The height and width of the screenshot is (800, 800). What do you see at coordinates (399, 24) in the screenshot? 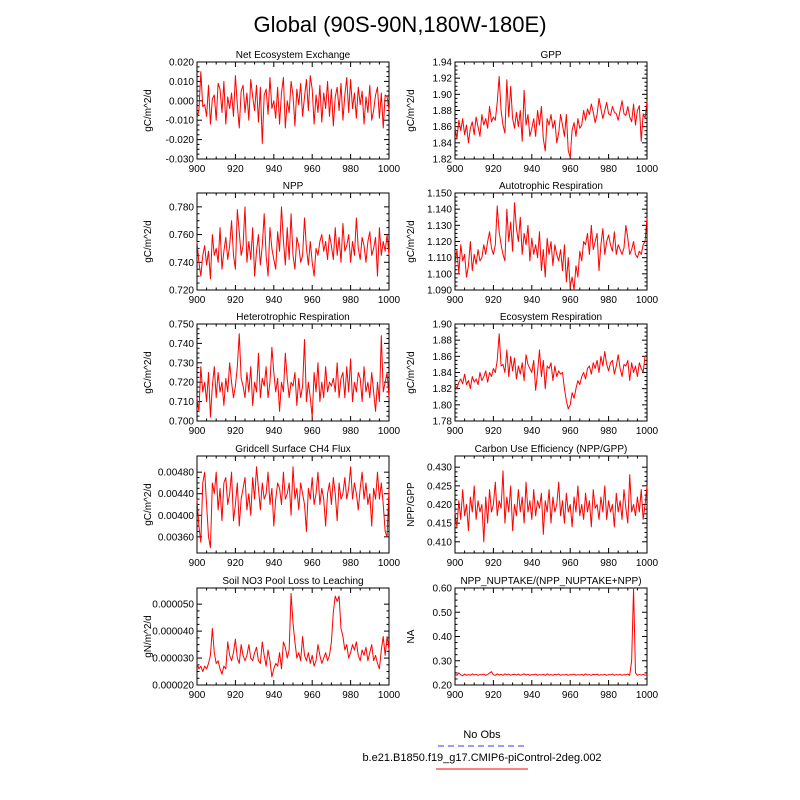
I see `figure-title: Global (90S-90N,180W-180E)` at bounding box center [399, 24].